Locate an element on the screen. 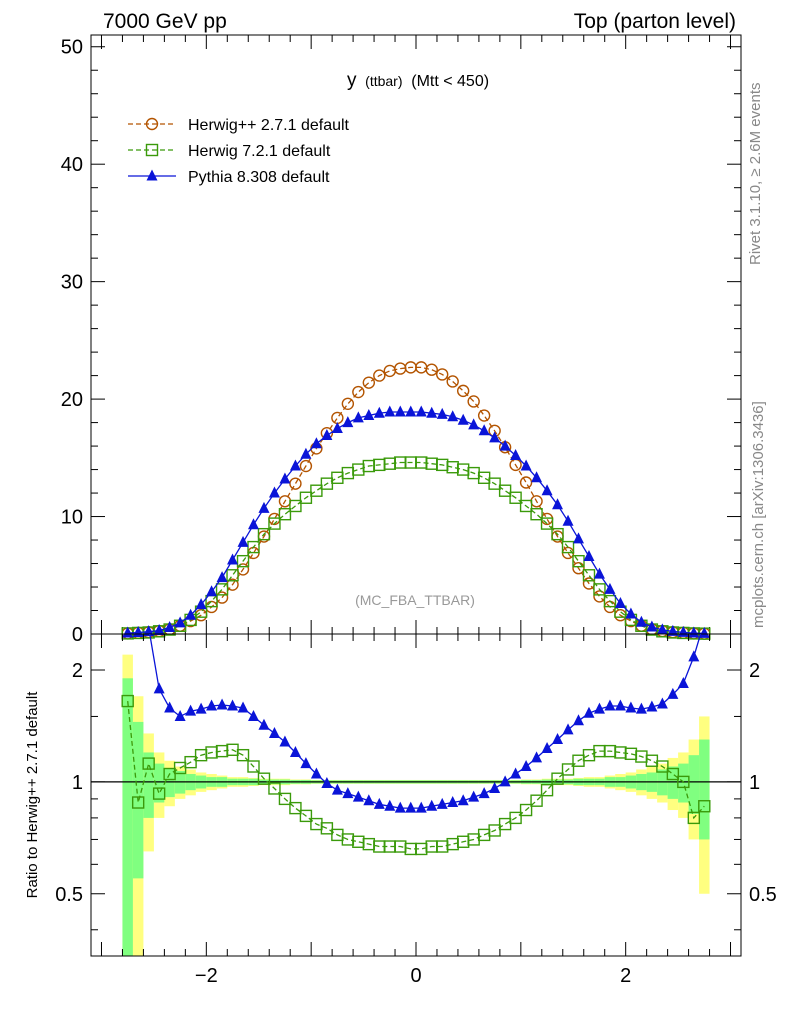 The width and height of the screenshot is (786, 1024). main-ytick-label: 30 is located at coordinates (72, 283).